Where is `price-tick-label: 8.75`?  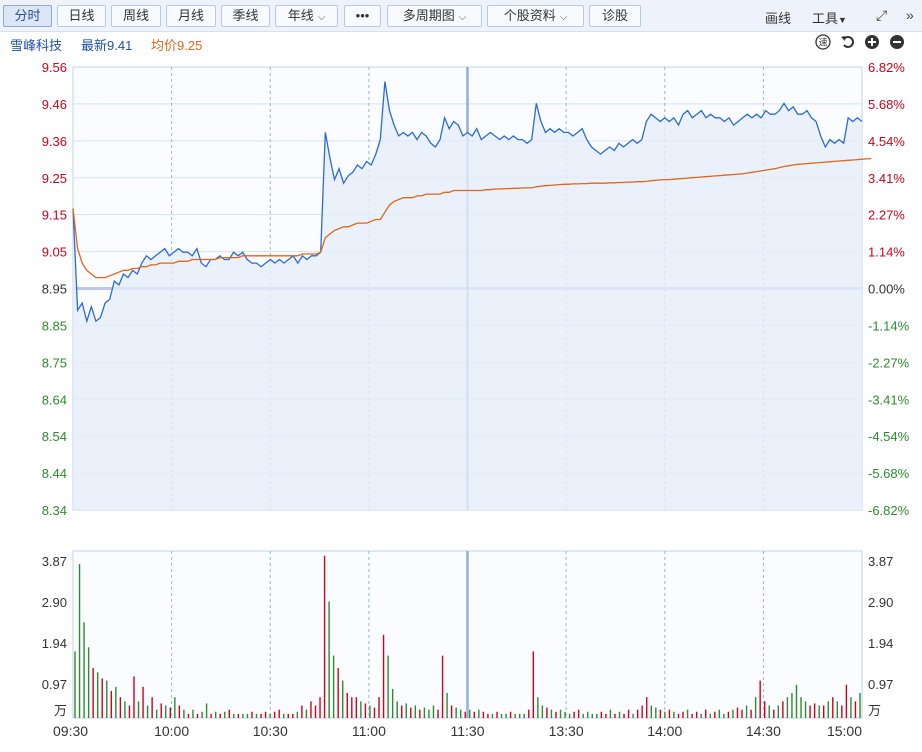
price-tick-label: 8.75 is located at coordinates (54, 362).